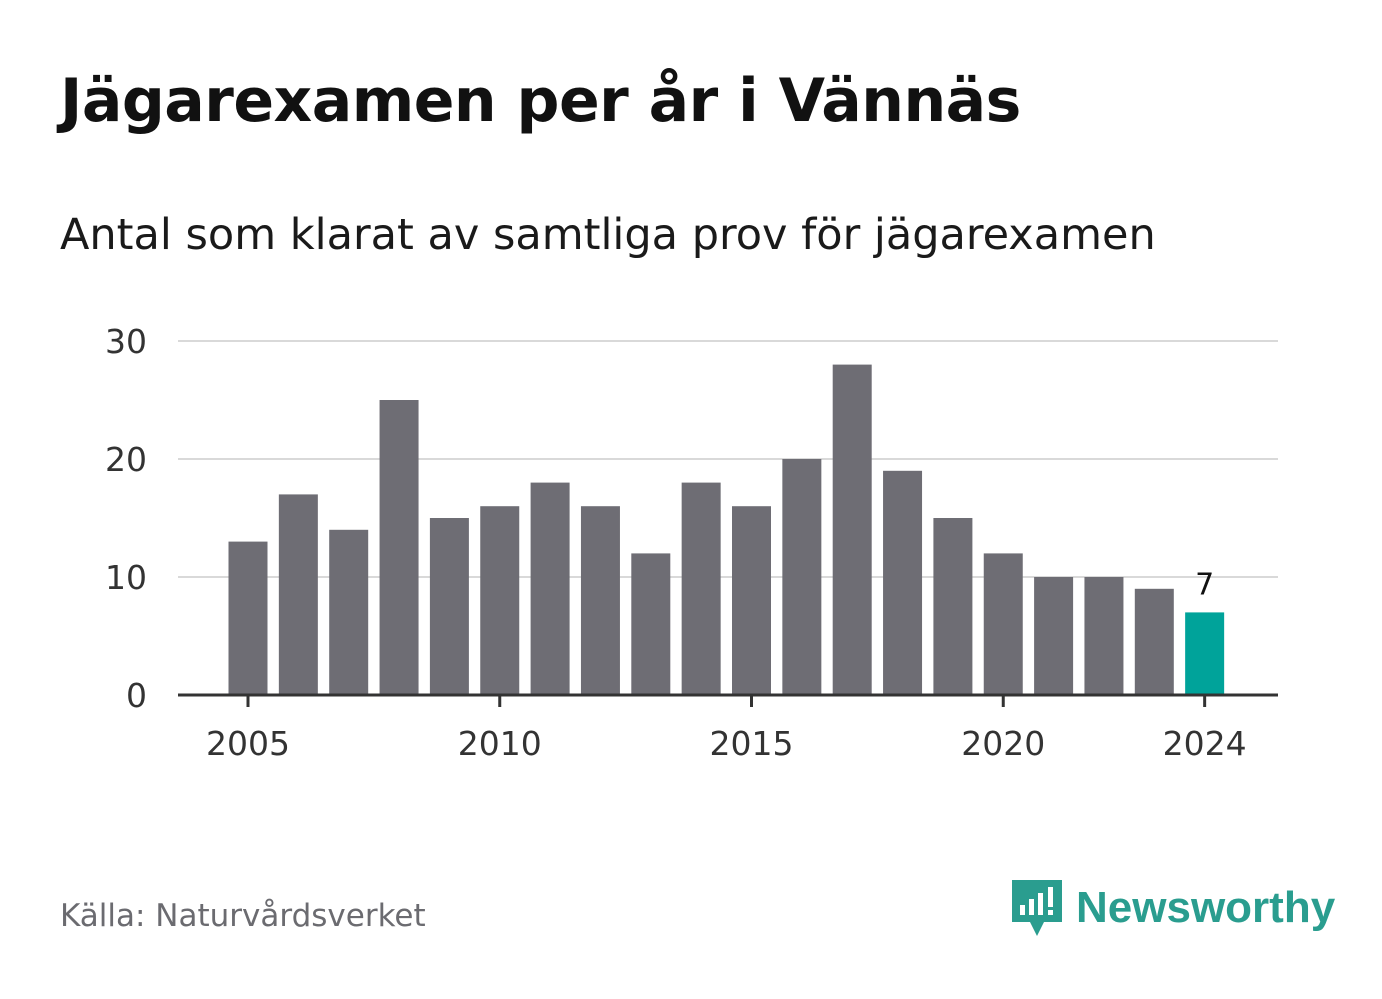 The width and height of the screenshot is (1382, 999). What do you see at coordinates (248, 743) in the screenshot?
I see `x-tick-label: 2005` at bounding box center [248, 743].